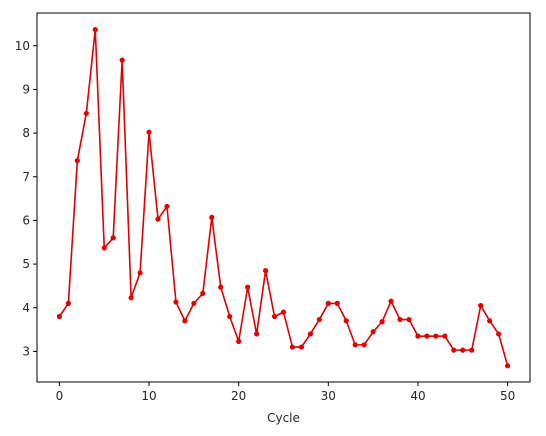 The image size is (546, 436). What do you see at coordinates (26, 133) in the screenshot?
I see `y-tick-label: 8` at bounding box center [26, 133].